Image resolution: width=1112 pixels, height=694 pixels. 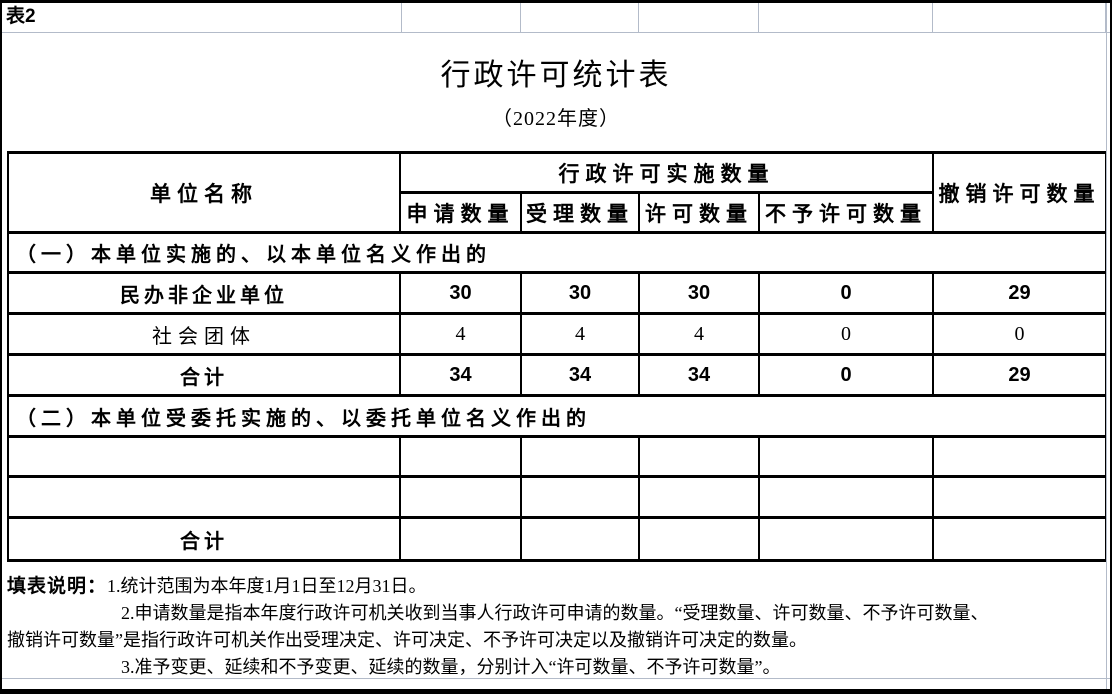 I want to click on note-line-4: 3.准予变更、延续和不予变更、延续的数量，分别计入“许可数量、不予许可数量”。, so click(x=451, y=667).